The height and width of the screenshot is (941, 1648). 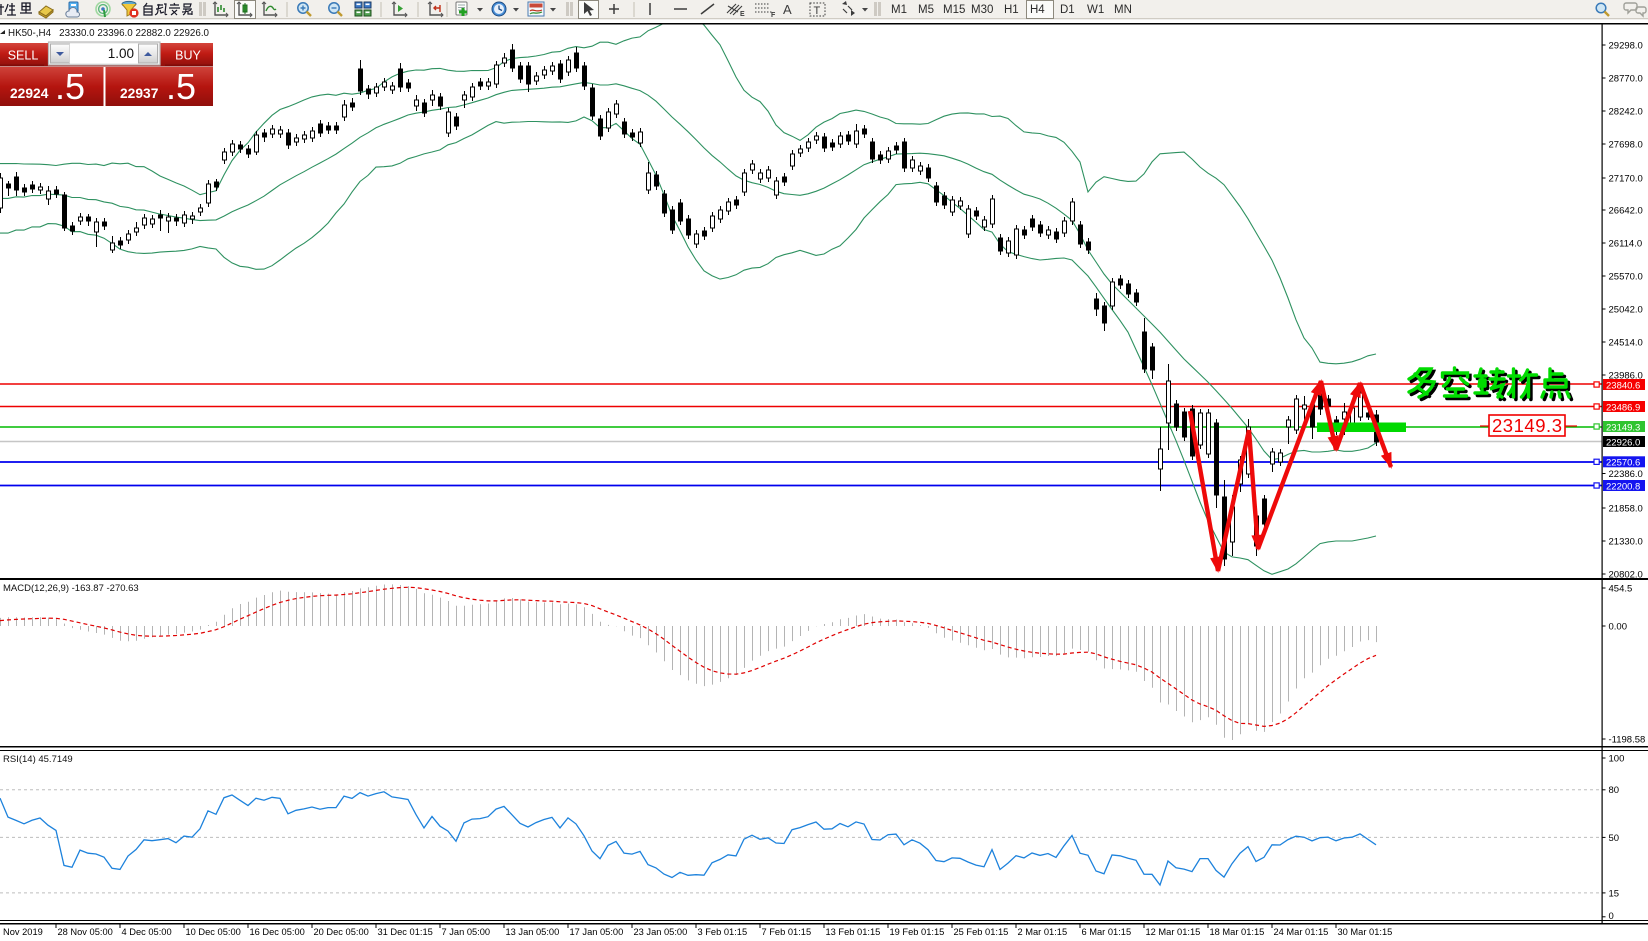 What do you see at coordinates (1614, 893) in the screenshot?
I see `svg-text: 15` at bounding box center [1614, 893].